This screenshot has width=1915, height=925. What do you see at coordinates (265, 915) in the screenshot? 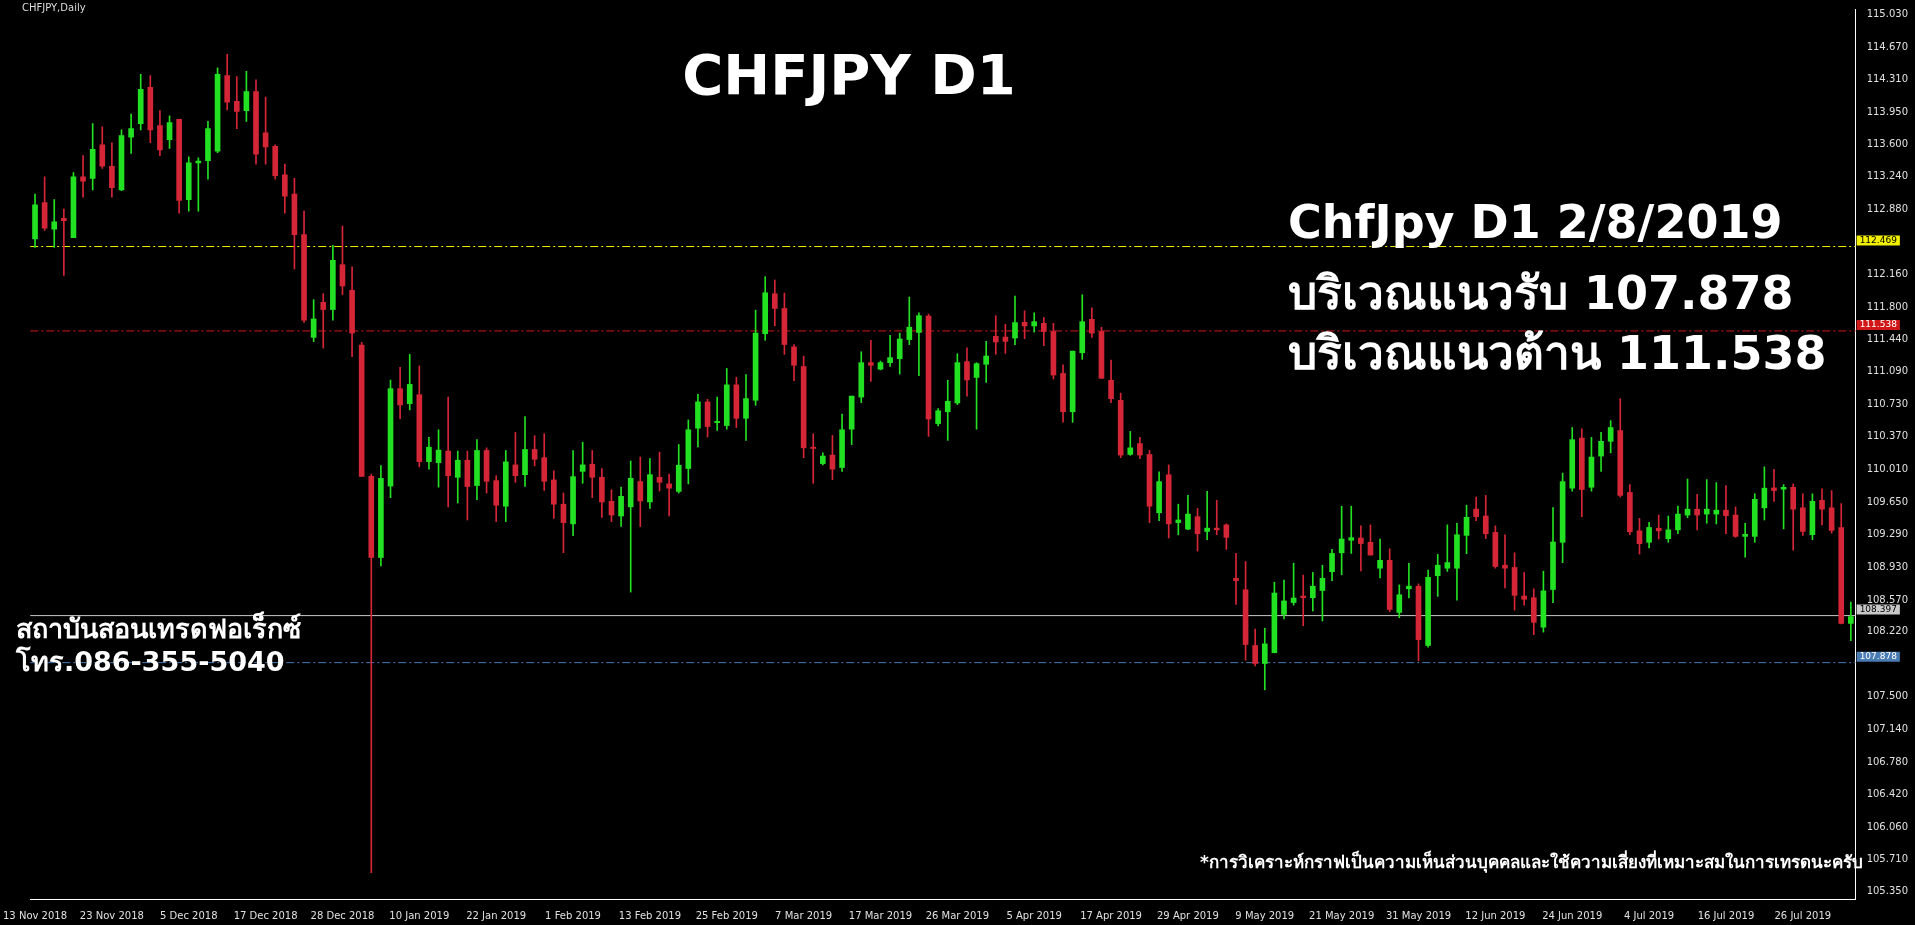
I see `x-tick-label: 17 Dec 2018` at bounding box center [265, 915].